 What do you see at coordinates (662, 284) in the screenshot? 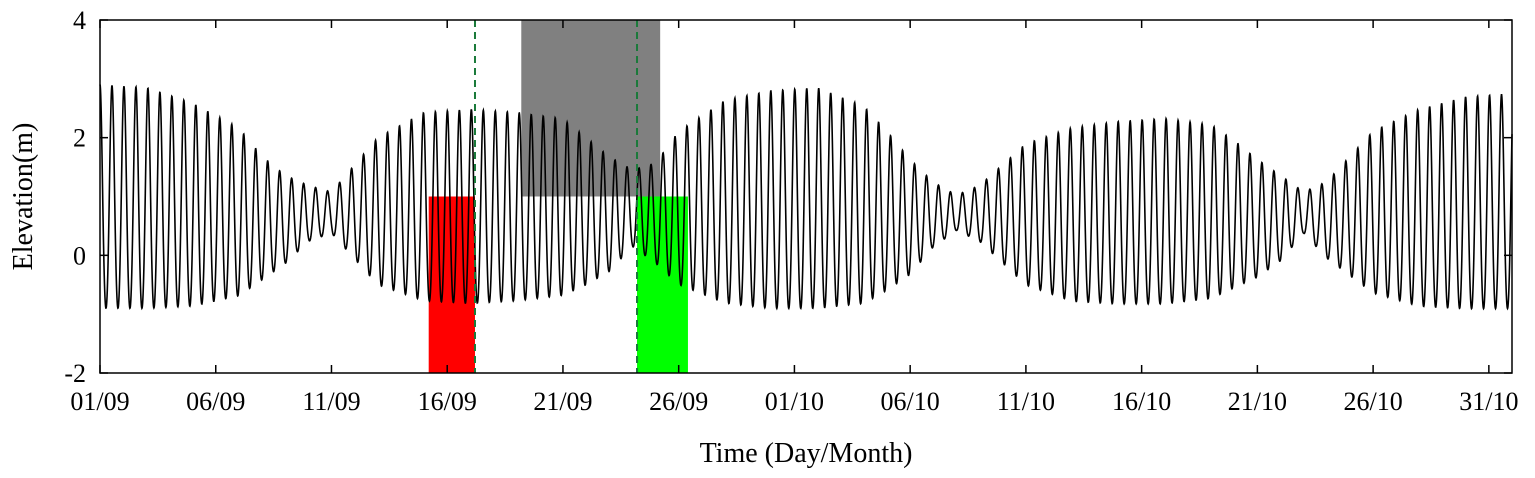
I see `green-box` at bounding box center [662, 284].